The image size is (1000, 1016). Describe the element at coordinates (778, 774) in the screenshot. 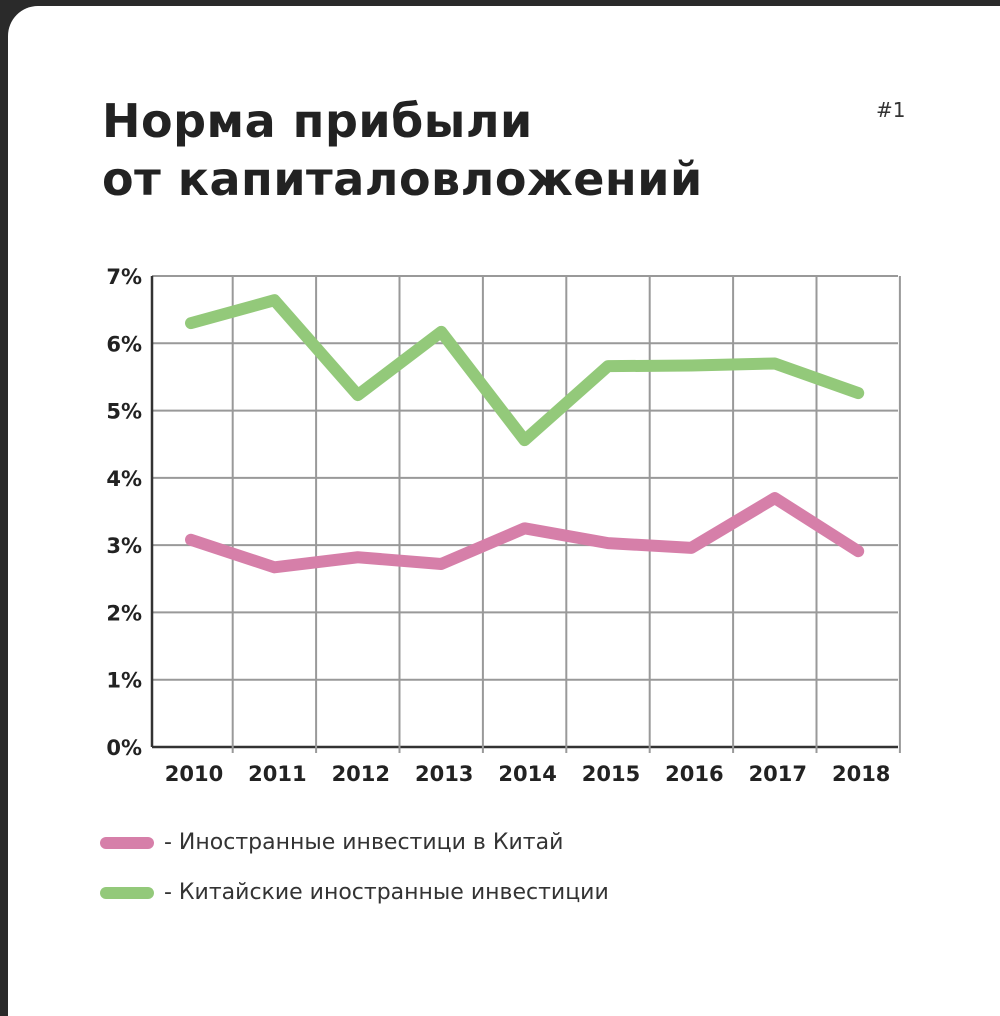

I see `x-tick-label: 2017` at that location.